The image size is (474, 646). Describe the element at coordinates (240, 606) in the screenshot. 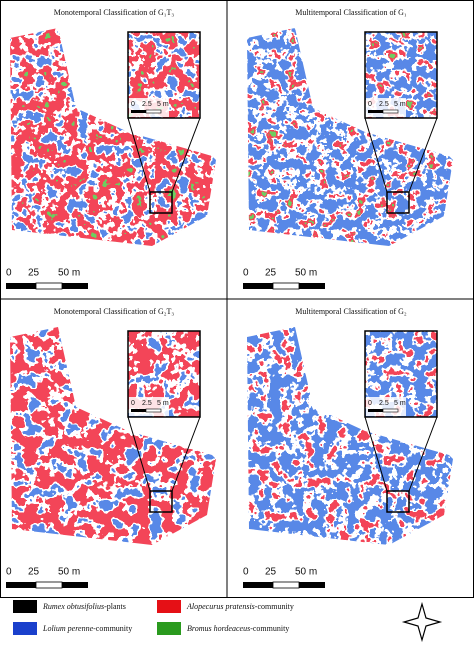

I see `legend-label: Alopecurus pratensis-community` at that location.